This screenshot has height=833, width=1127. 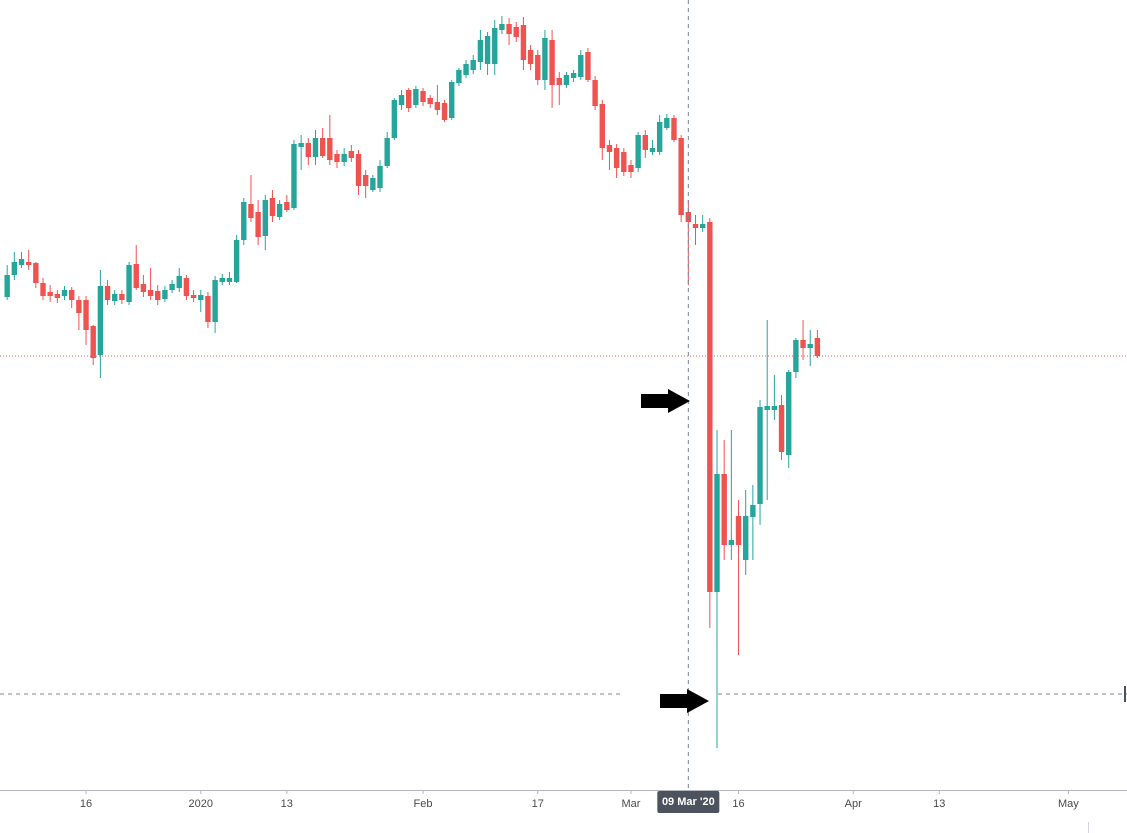 What do you see at coordinates (538, 804) in the screenshot?
I see `x-tick-label: 17` at bounding box center [538, 804].